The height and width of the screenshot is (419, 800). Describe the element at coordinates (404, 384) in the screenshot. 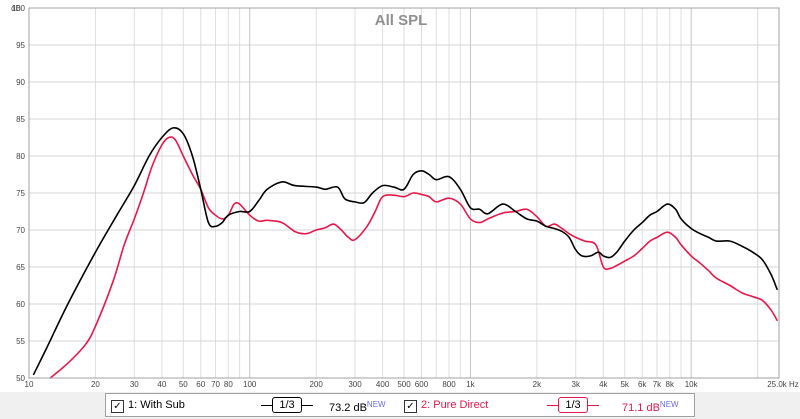

I see `x-tick-label: 500` at that location.